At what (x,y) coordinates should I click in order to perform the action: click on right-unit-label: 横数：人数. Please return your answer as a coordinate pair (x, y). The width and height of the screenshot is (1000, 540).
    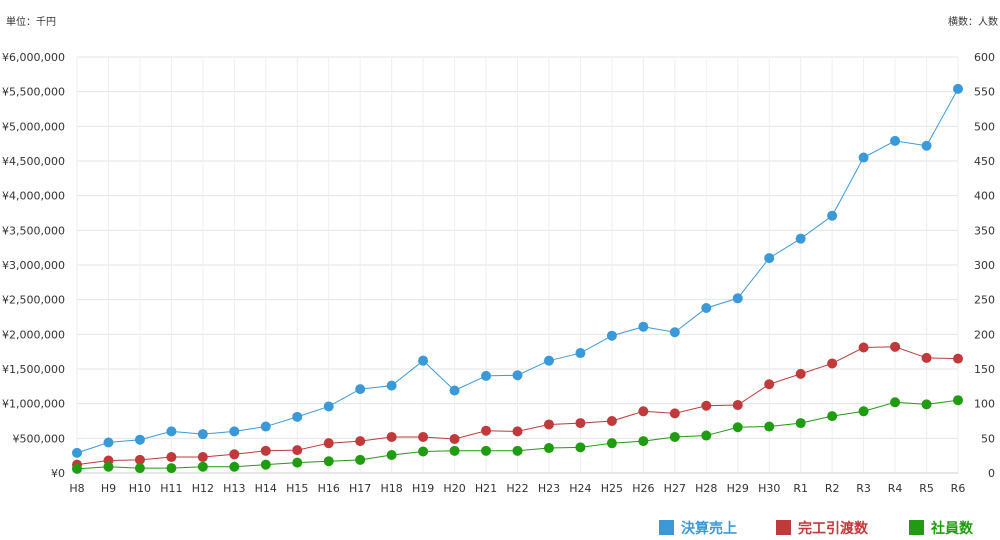
    Looking at the image, I should click on (973, 21).